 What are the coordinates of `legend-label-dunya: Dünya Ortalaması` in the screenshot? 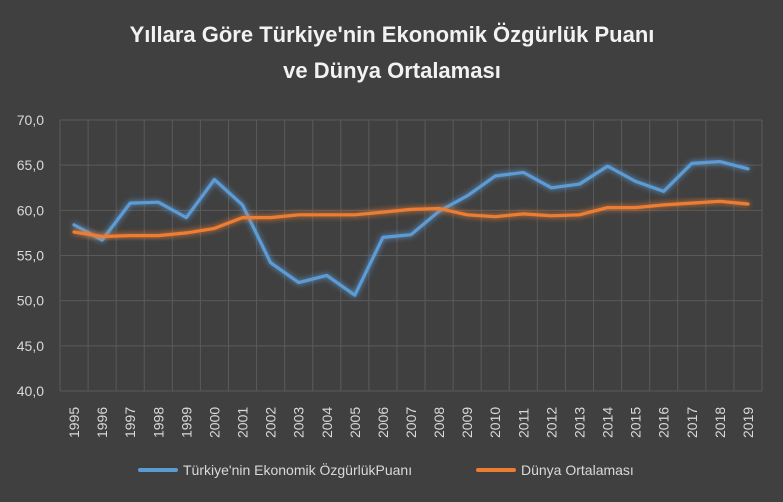 It's located at (577, 470).